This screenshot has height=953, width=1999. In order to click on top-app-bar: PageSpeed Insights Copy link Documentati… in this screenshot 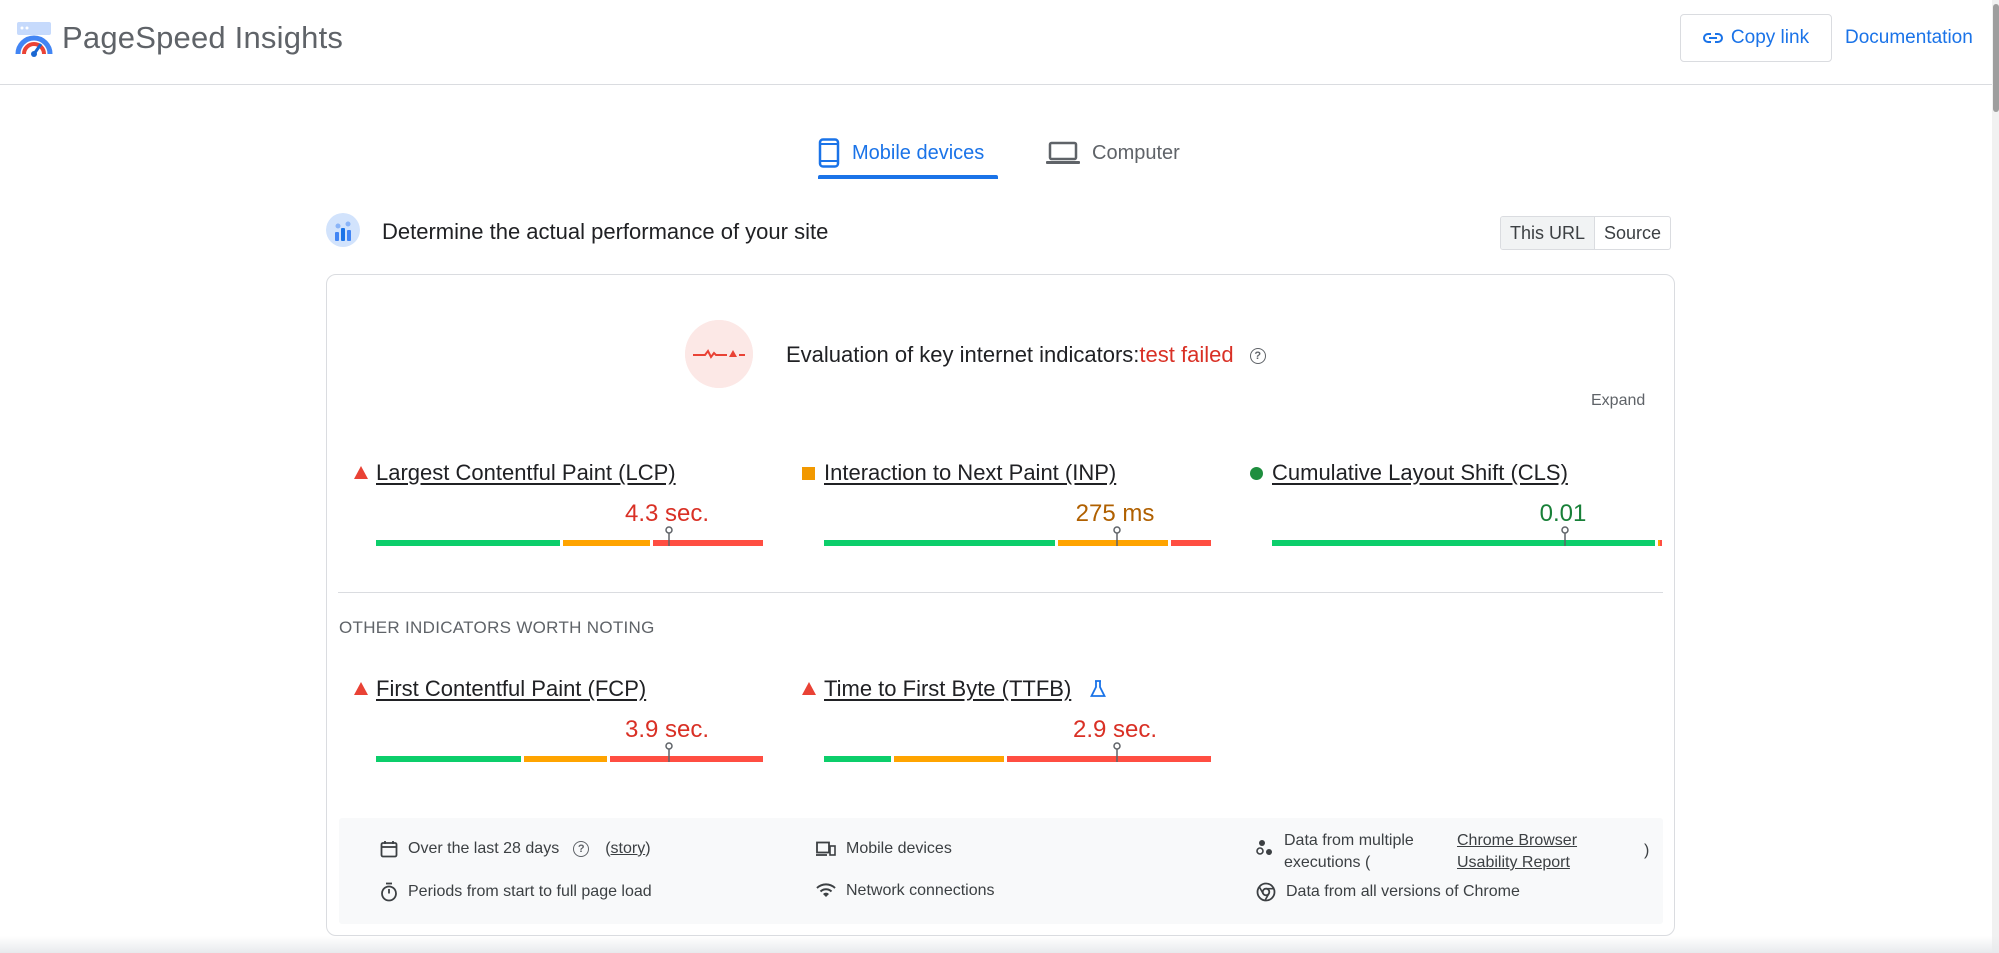, I will do `click(999, 42)`.